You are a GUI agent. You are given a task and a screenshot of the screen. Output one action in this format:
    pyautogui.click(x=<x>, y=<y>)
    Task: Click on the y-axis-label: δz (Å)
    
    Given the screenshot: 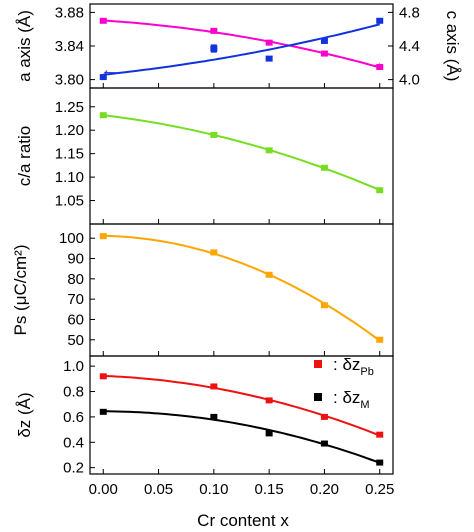 What is the action you would take?
    pyautogui.click(x=24, y=414)
    